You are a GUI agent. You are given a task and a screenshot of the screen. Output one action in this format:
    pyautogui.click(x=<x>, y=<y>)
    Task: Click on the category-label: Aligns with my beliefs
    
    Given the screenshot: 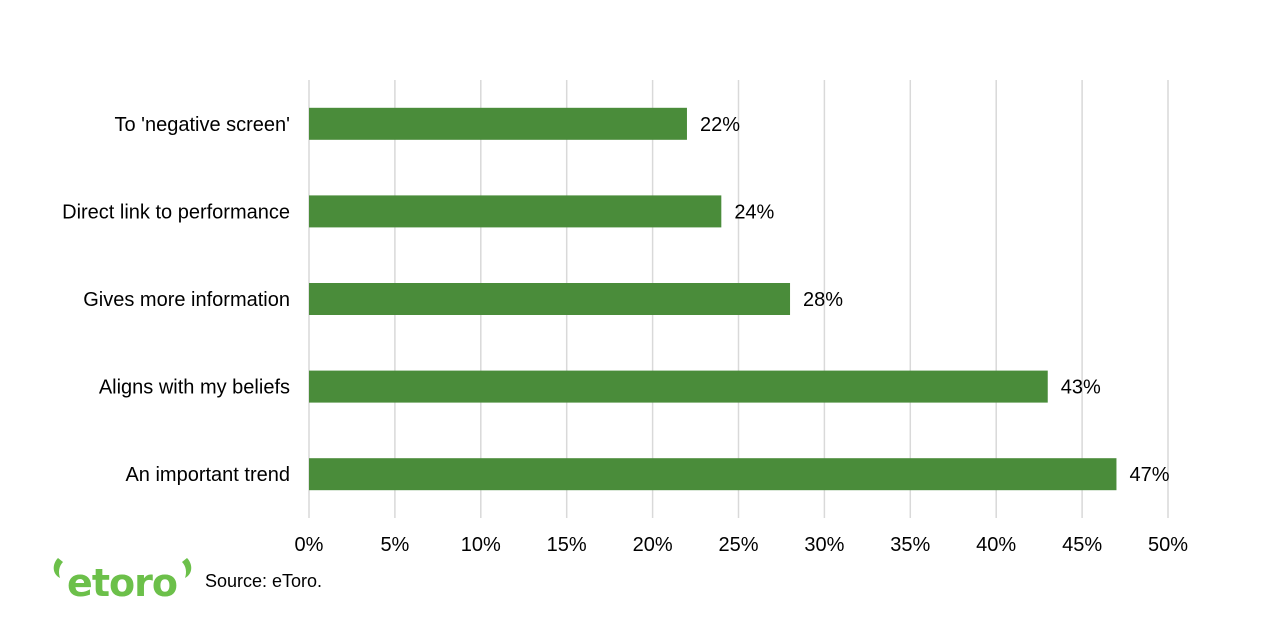 What is the action you would take?
    pyautogui.click(x=194, y=388)
    